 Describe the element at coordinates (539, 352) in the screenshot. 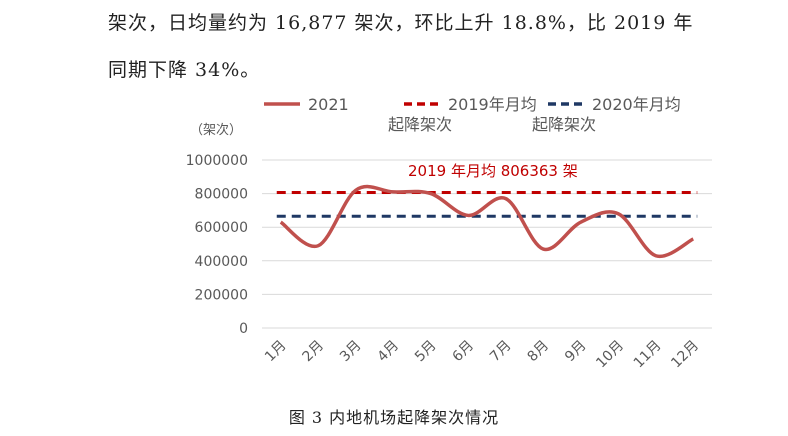

I see `x-tick-label: 8月` at that location.